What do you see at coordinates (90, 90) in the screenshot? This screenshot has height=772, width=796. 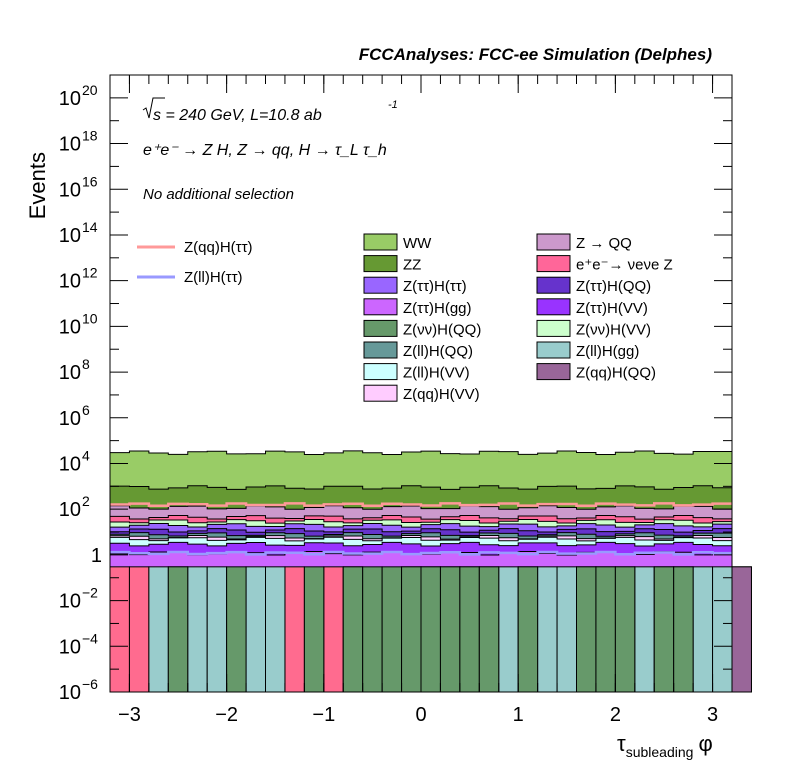 I see `y-tick-exponent: 20` at bounding box center [90, 90].